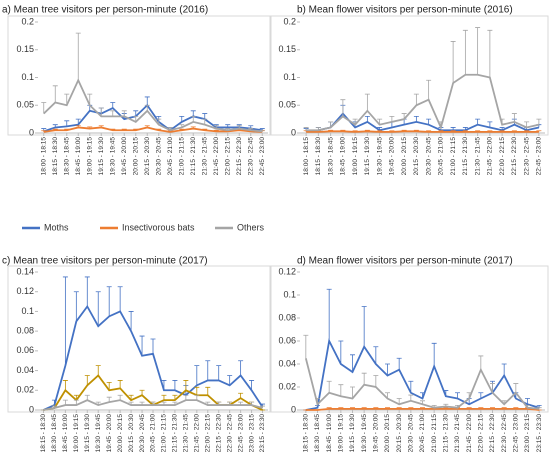 This screenshot has width=550, height=468. I want to click on x-tick-label: 20:30 - 20:45, so click(411, 433).